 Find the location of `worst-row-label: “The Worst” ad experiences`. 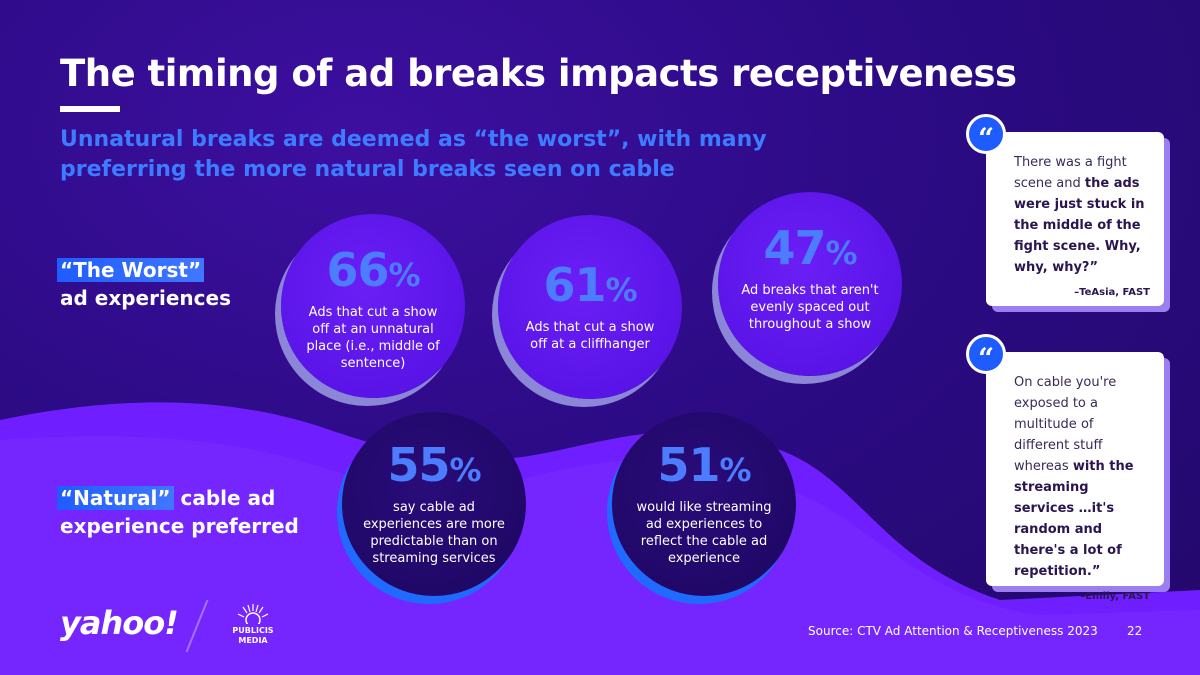

worst-row-label: “The Worst” ad experiences is located at coordinates (144, 284).